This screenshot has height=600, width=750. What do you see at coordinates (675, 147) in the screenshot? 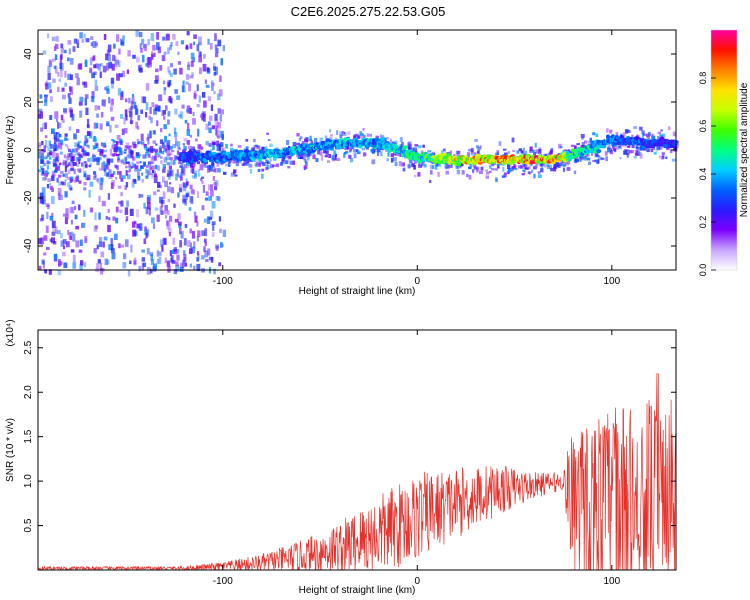
I see `ridge-point` at bounding box center [675, 147].